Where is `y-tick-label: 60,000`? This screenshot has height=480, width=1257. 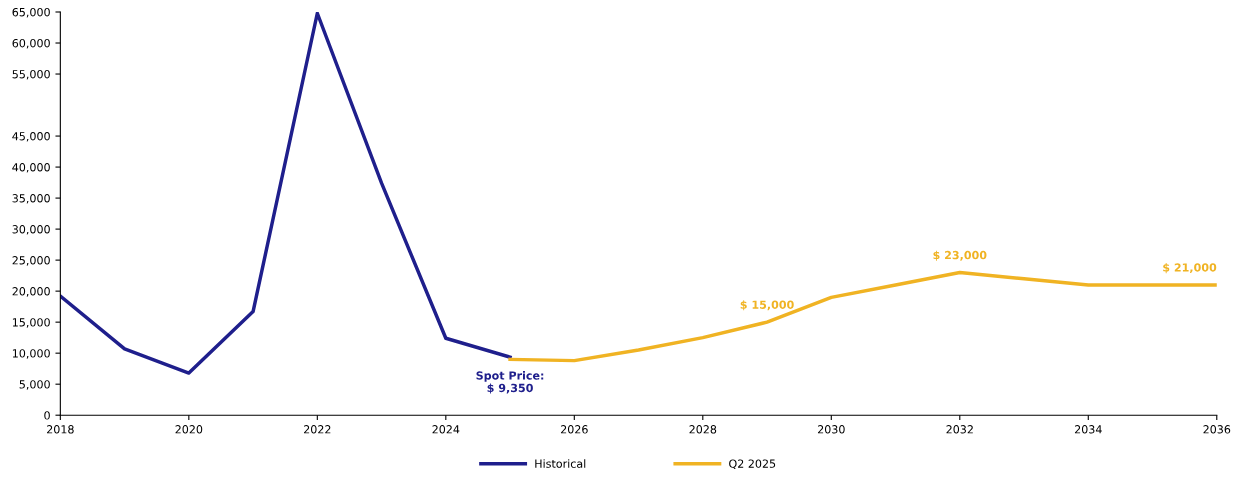
y-tick-label: 60,000 is located at coordinates (31, 43).